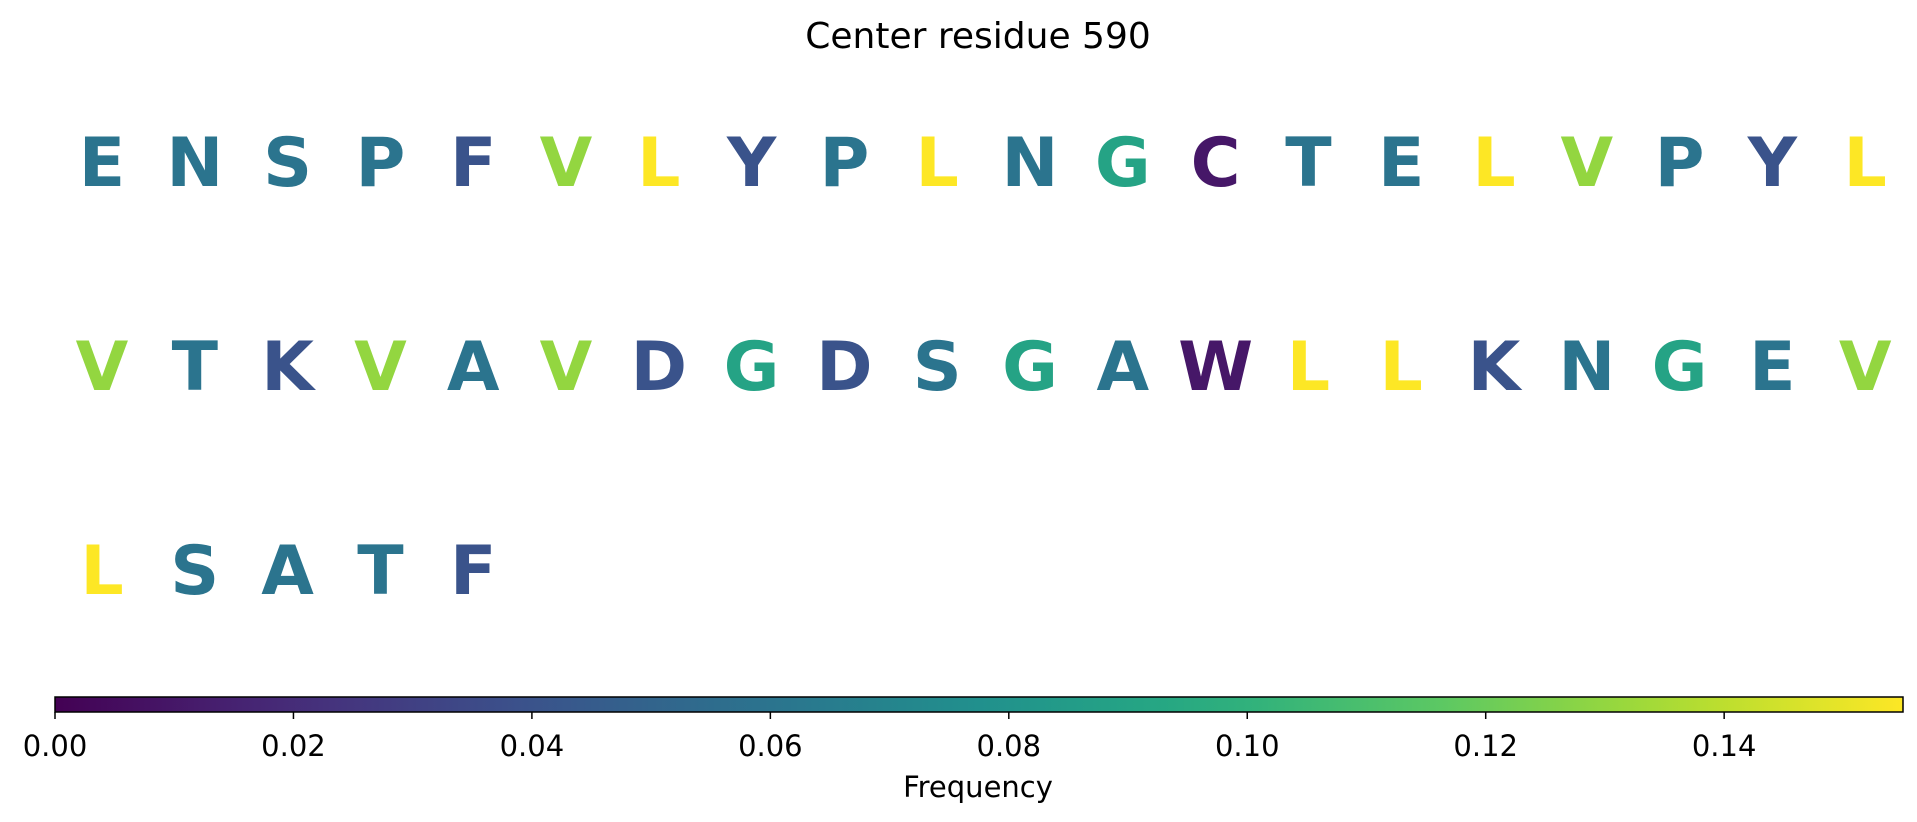  Describe the element at coordinates (1247, 746) in the screenshot. I see `colorbar-tick-label: 0.10` at that location.